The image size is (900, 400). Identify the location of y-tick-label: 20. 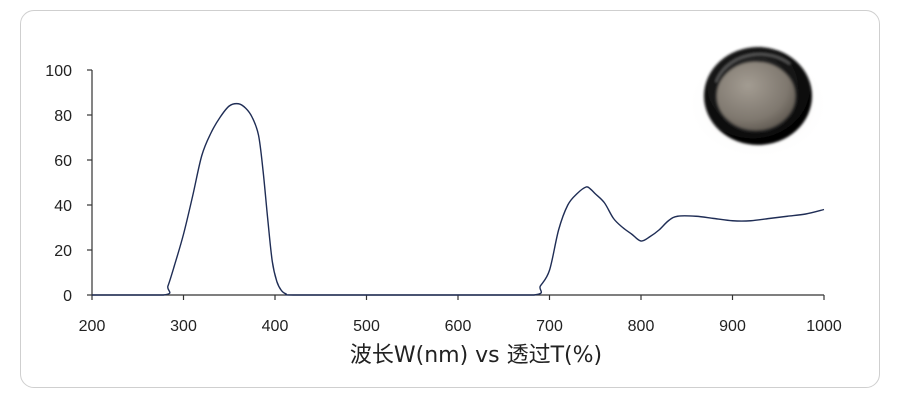
(63, 251).